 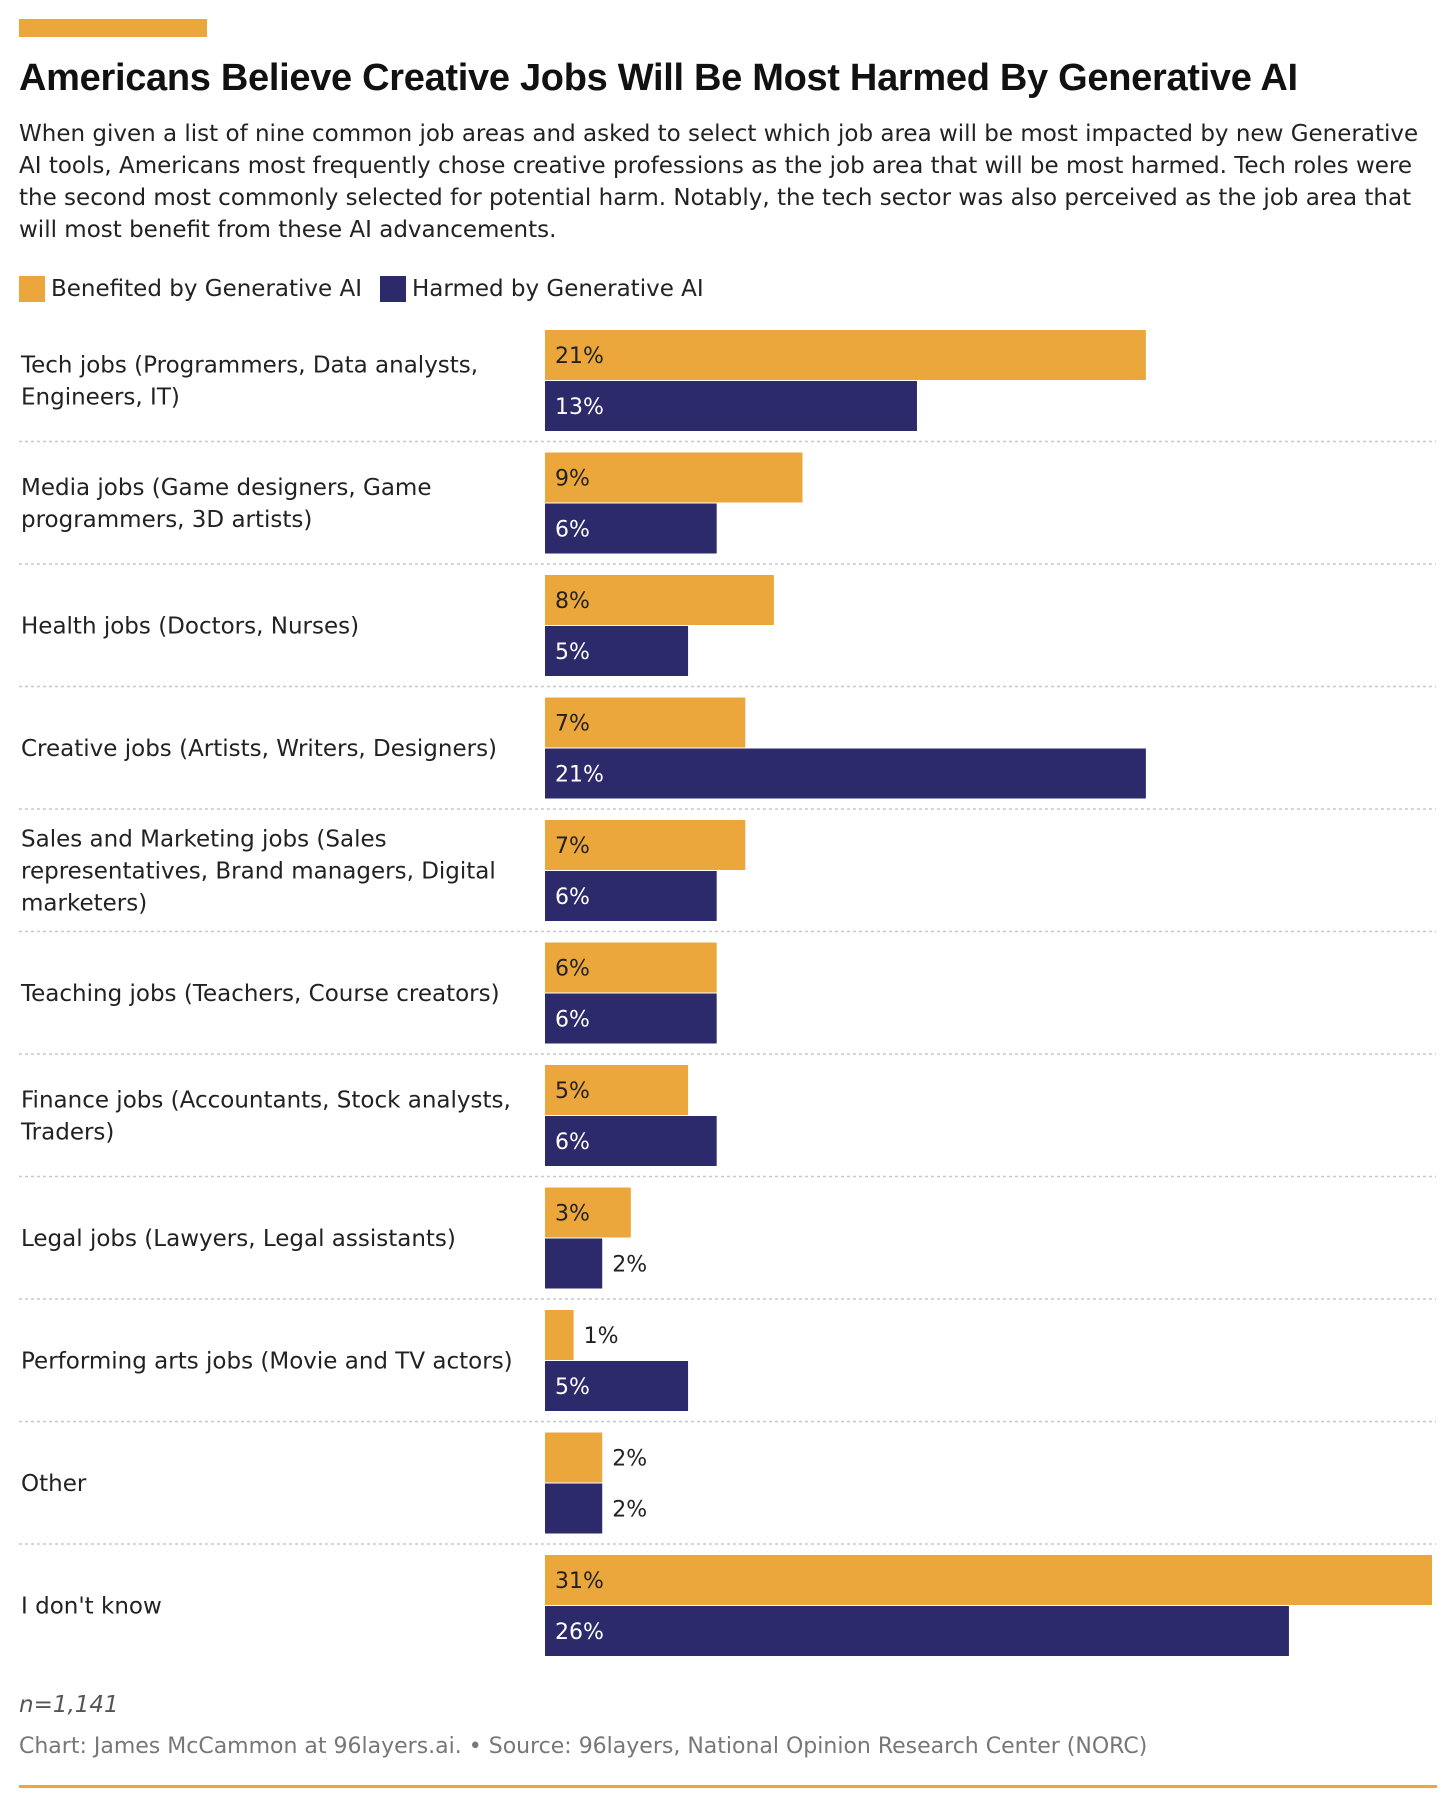 What do you see at coordinates (572, 897) in the screenshot?
I see `value-label-harmed-sales-and-marketing-jobs: 6%` at bounding box center [572, 897].